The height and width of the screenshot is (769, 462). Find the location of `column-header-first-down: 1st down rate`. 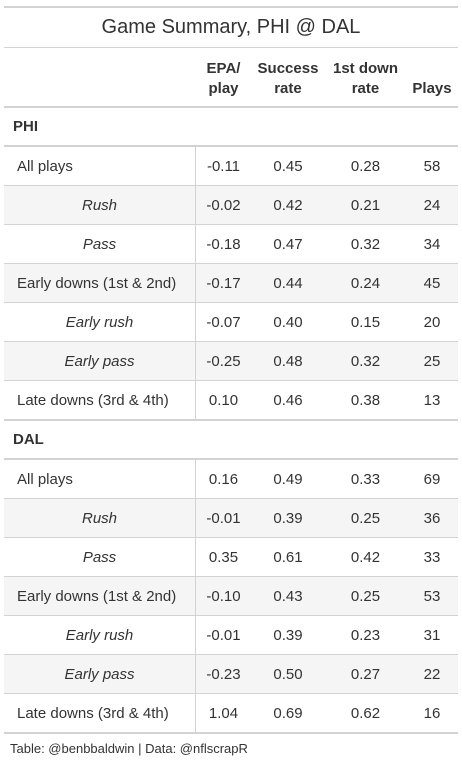

column-header-first-down: 1st down rate is located at coordinates (365, 77).